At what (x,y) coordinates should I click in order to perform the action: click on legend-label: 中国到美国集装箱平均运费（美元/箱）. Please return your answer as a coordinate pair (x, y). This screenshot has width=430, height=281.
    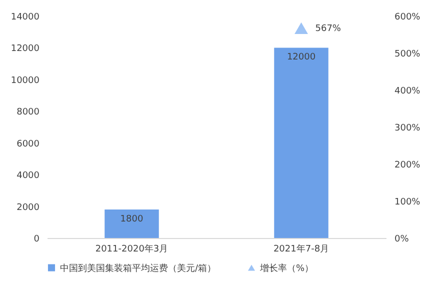
    Looking at the image, I should click on (138, 268).